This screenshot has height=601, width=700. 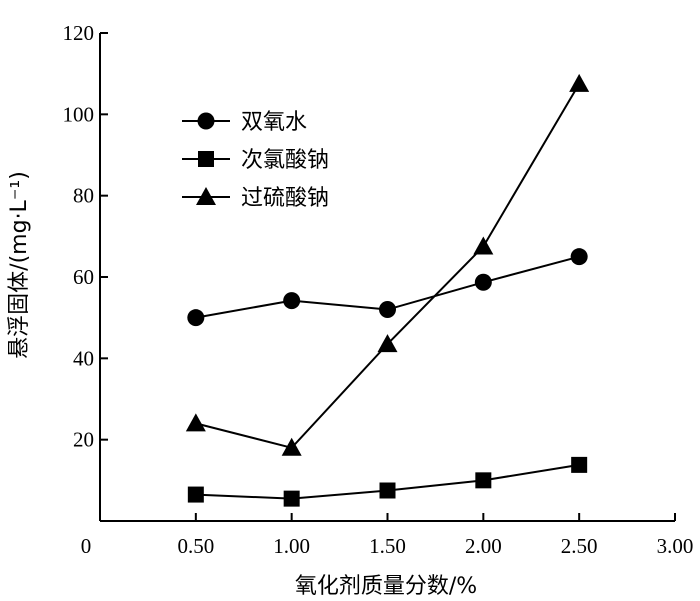 I want to click on y-tick-label: 100, so click(x=79, y=114).